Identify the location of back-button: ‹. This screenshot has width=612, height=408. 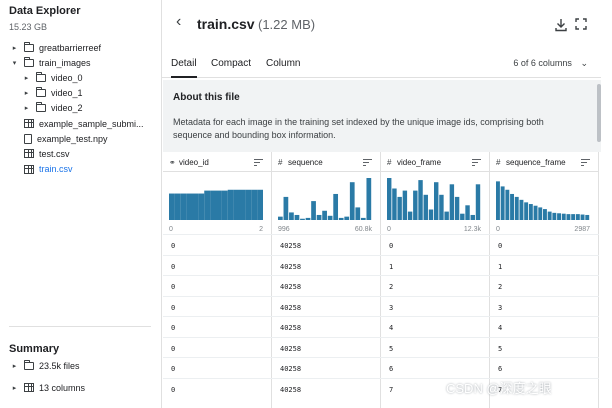
(178, 22).